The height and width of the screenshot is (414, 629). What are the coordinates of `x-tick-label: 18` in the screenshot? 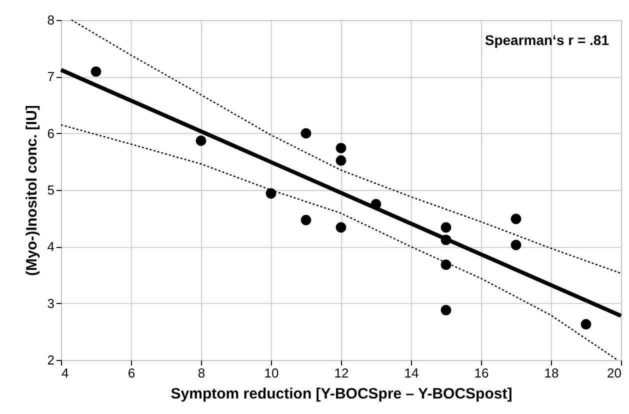 It's located at (551, 373).